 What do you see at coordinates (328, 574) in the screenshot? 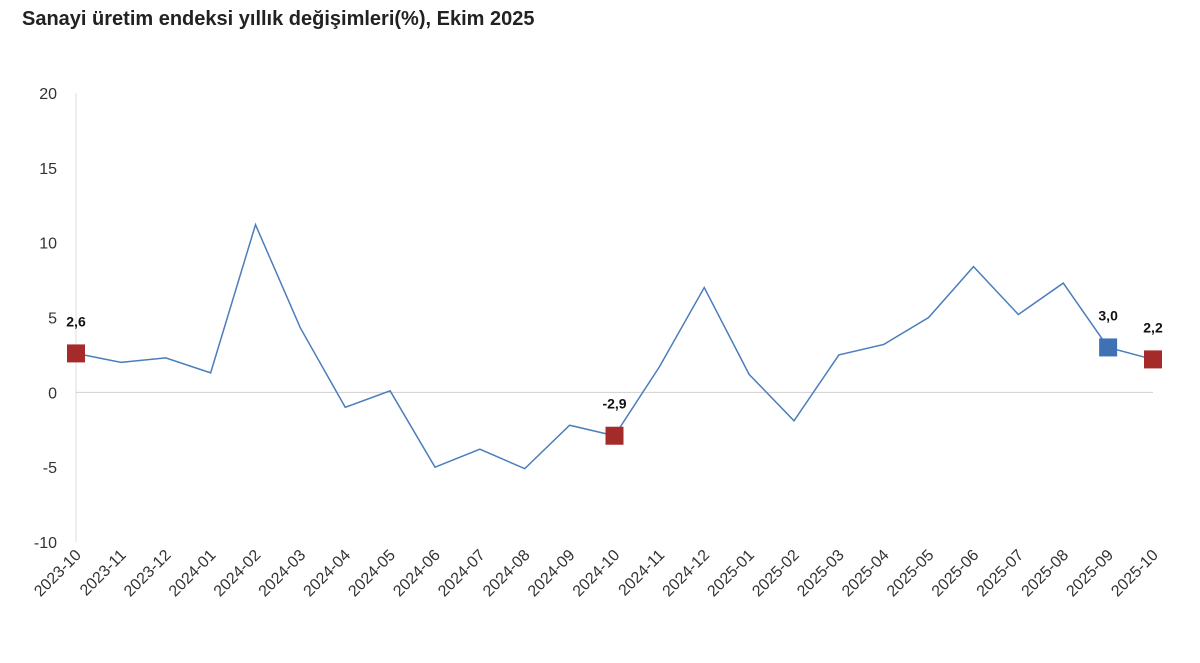
I see `x-tick-label: 2024-04` at bounding box center [328, 574].